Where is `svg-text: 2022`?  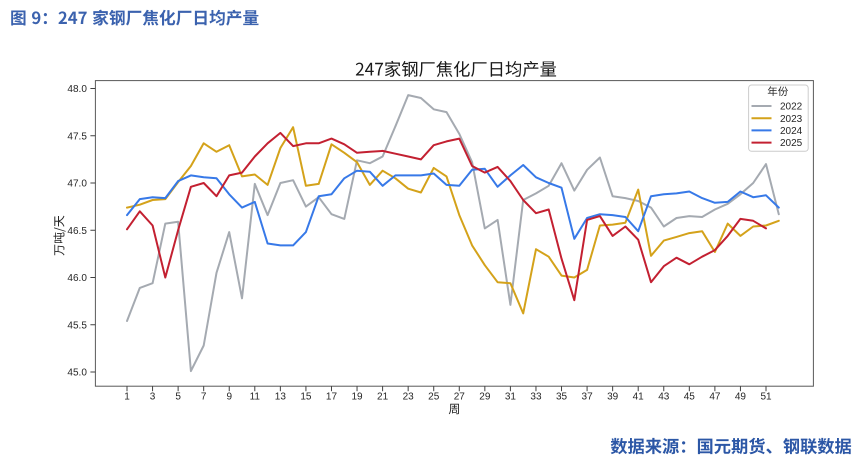
svg-text: 2022 is located at coordinates (791, 107).